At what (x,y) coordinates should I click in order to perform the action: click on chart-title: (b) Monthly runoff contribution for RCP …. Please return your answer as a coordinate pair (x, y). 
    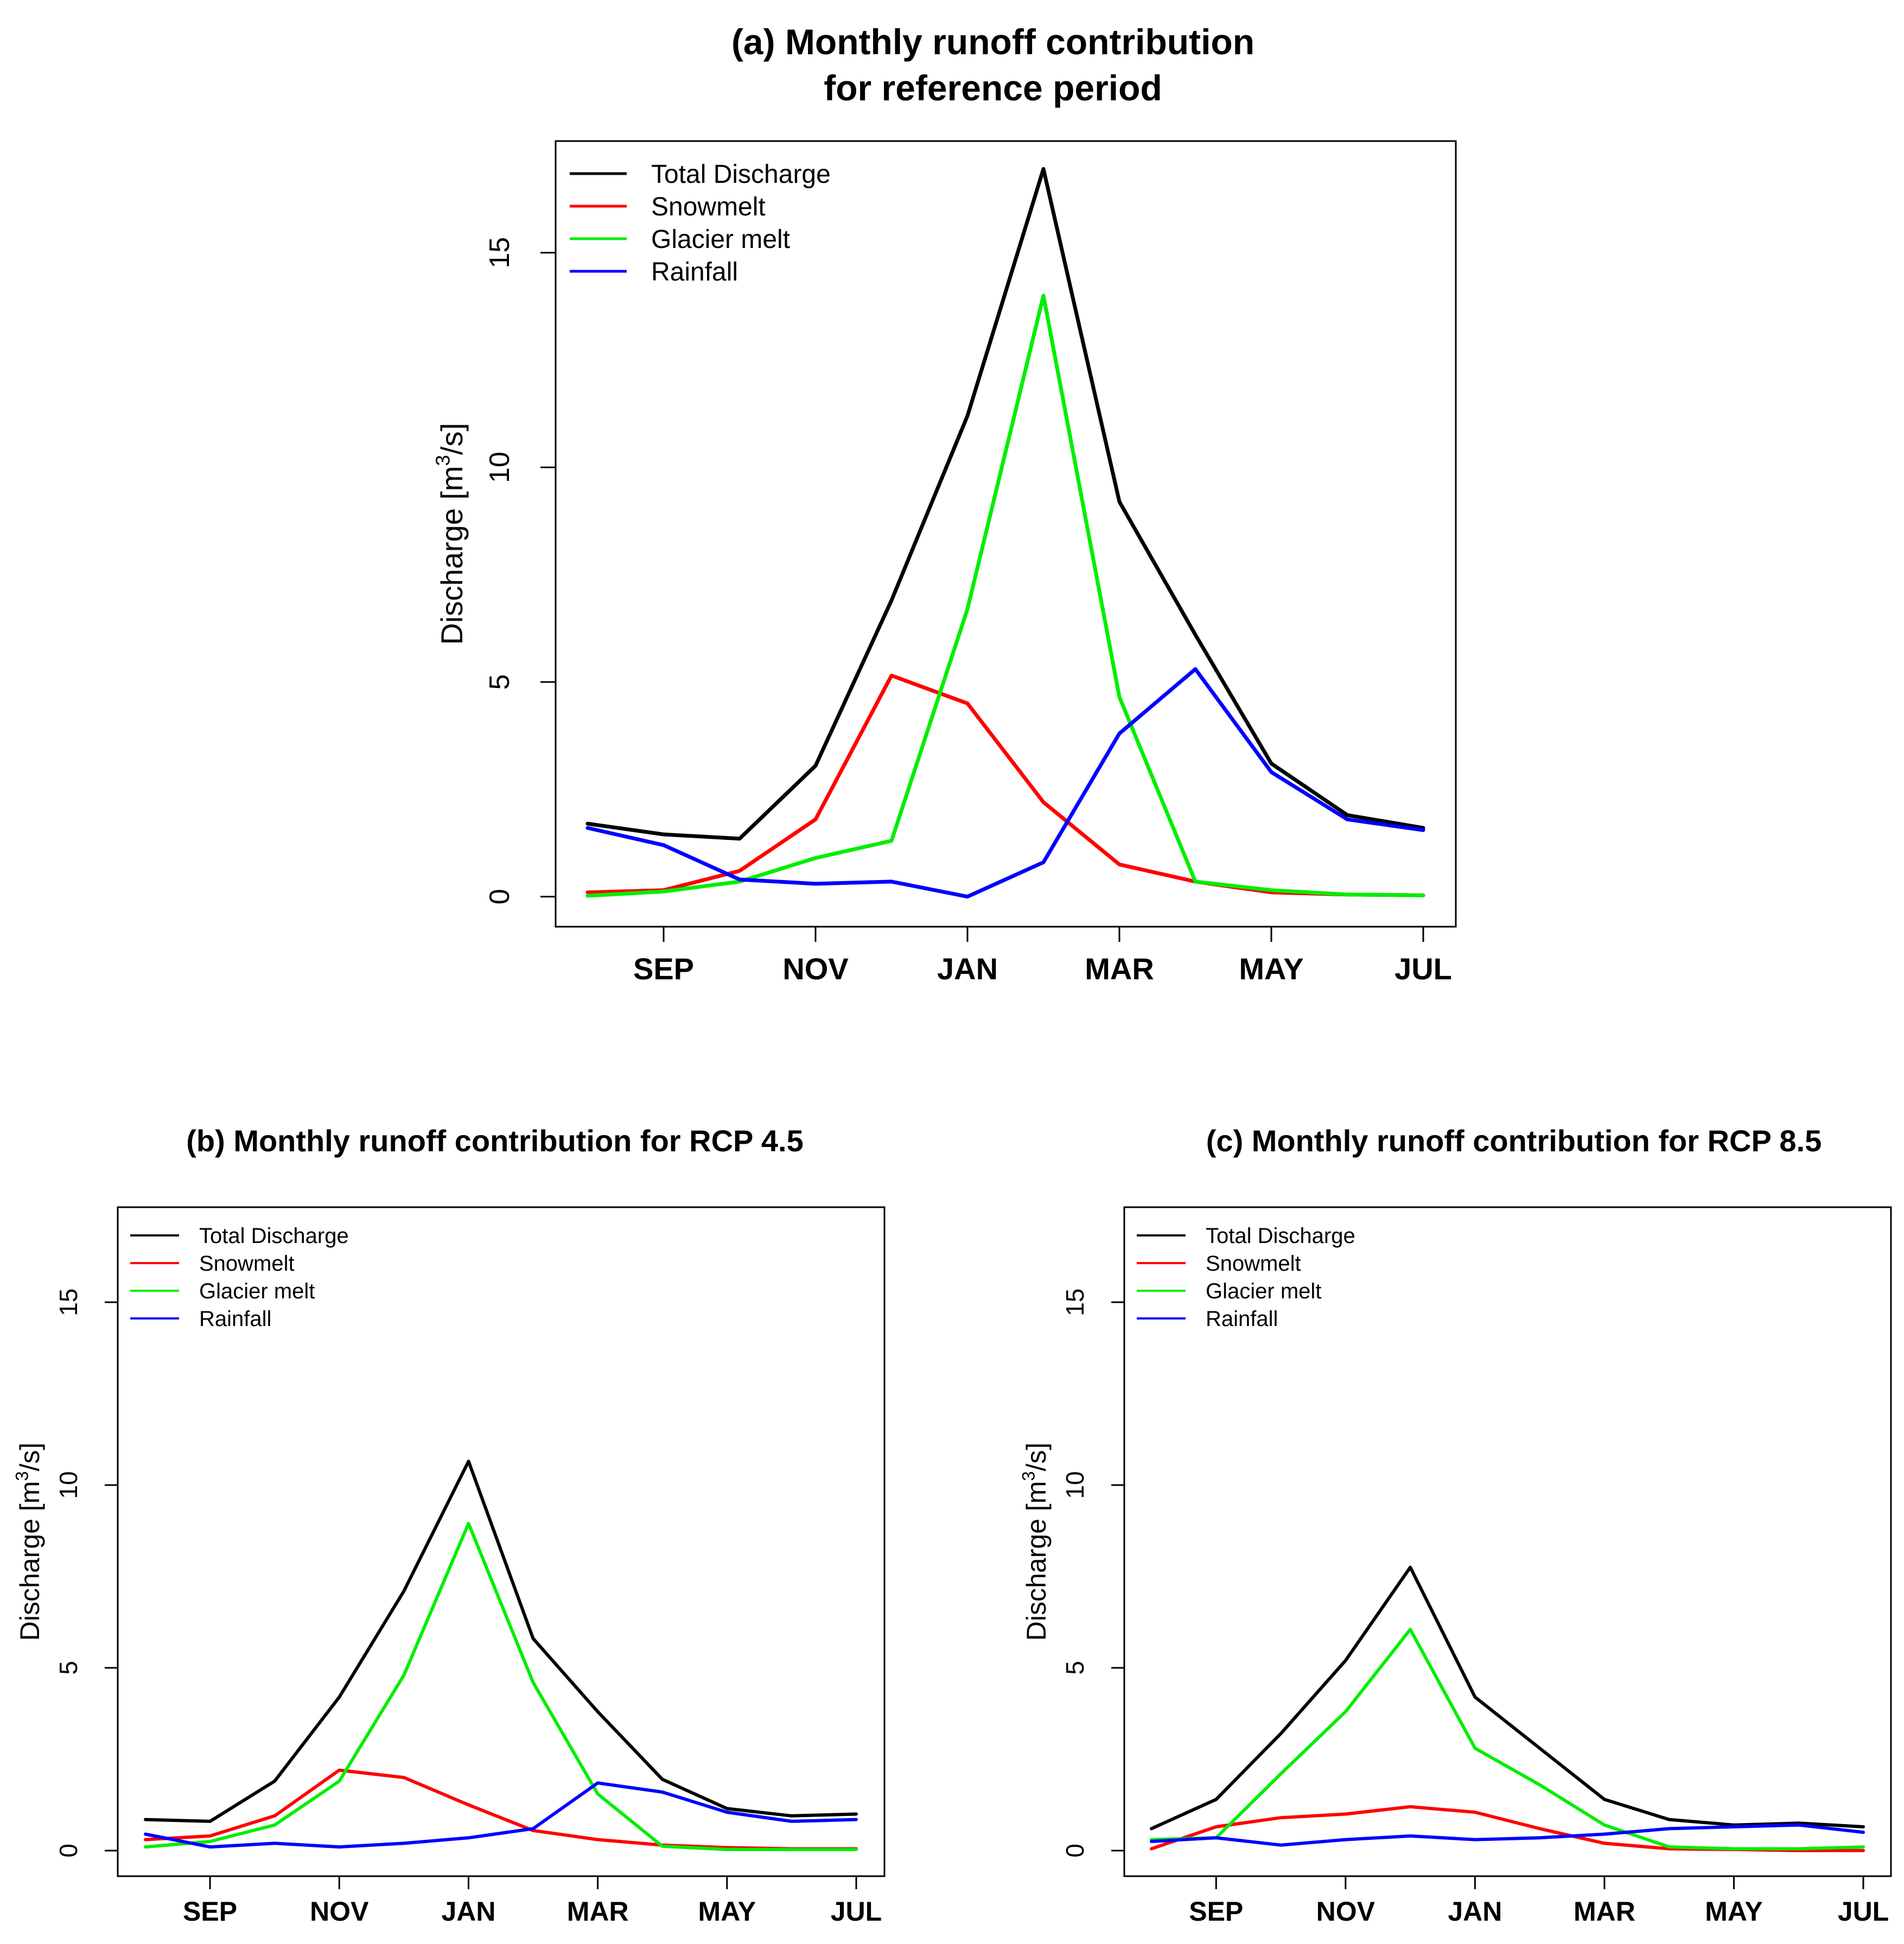
    Looking at the image, I should click on (495, 1141).